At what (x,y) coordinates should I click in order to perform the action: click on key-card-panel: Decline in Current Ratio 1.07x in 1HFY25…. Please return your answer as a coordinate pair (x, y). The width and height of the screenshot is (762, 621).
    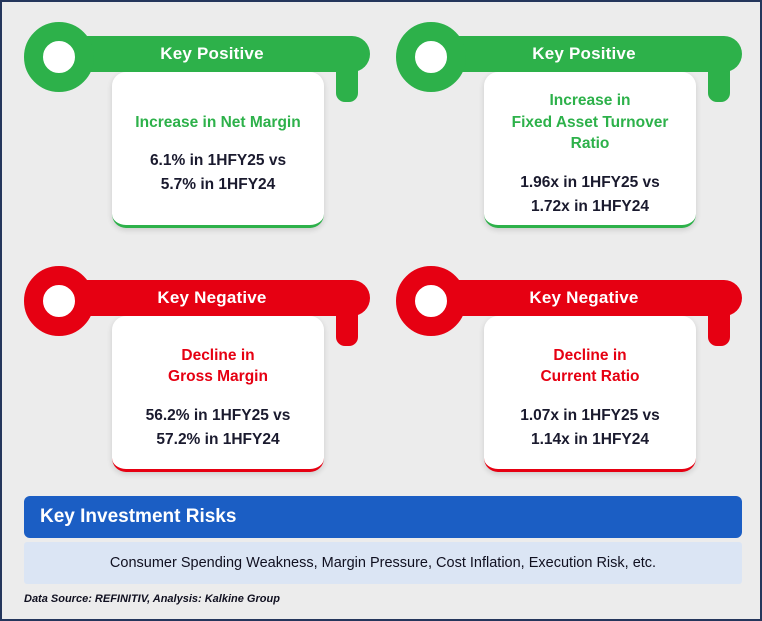
    Looking at the image, I should click on (590, 394).